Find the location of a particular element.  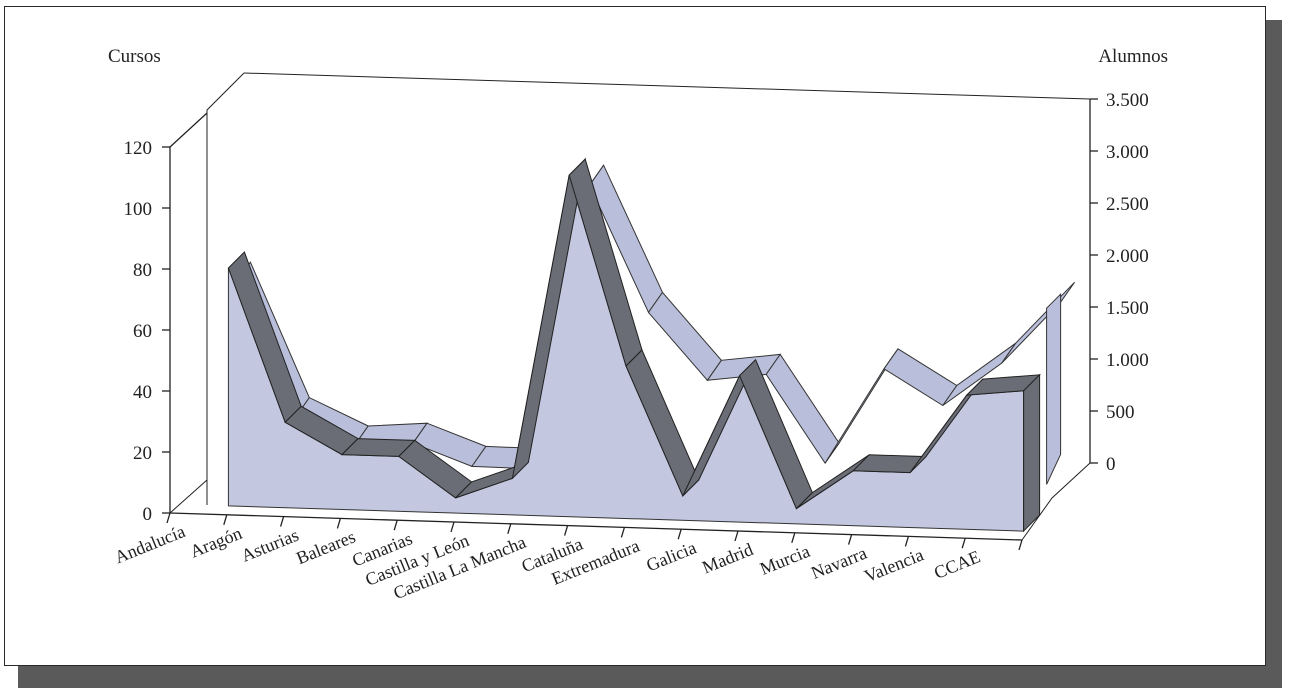

left-axis-tick-label: 20 is located at coordinates (142, 453).